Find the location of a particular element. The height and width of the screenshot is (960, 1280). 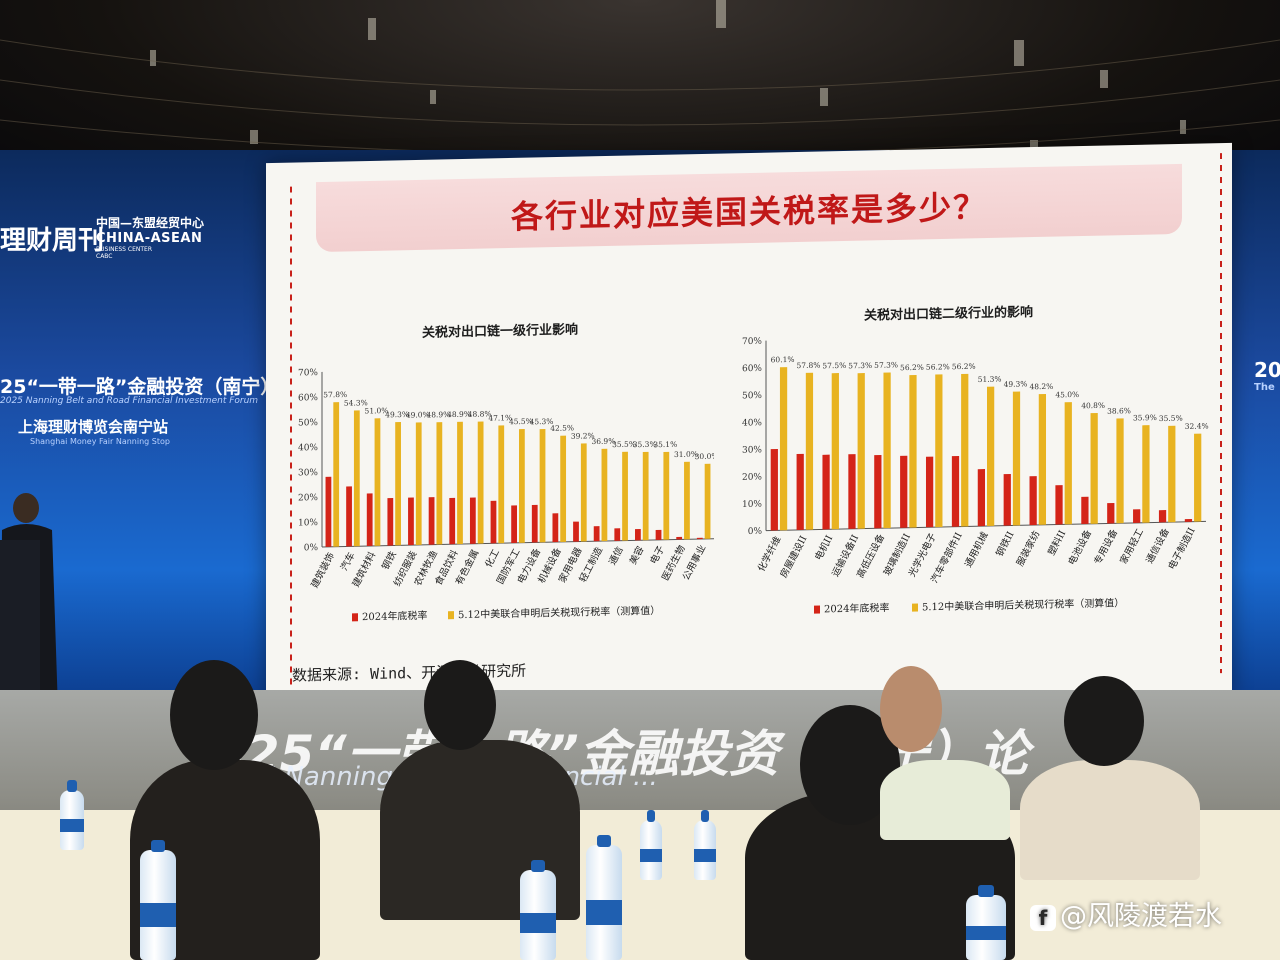

data-label: 32.4% is located at coordinates (1197, 425).